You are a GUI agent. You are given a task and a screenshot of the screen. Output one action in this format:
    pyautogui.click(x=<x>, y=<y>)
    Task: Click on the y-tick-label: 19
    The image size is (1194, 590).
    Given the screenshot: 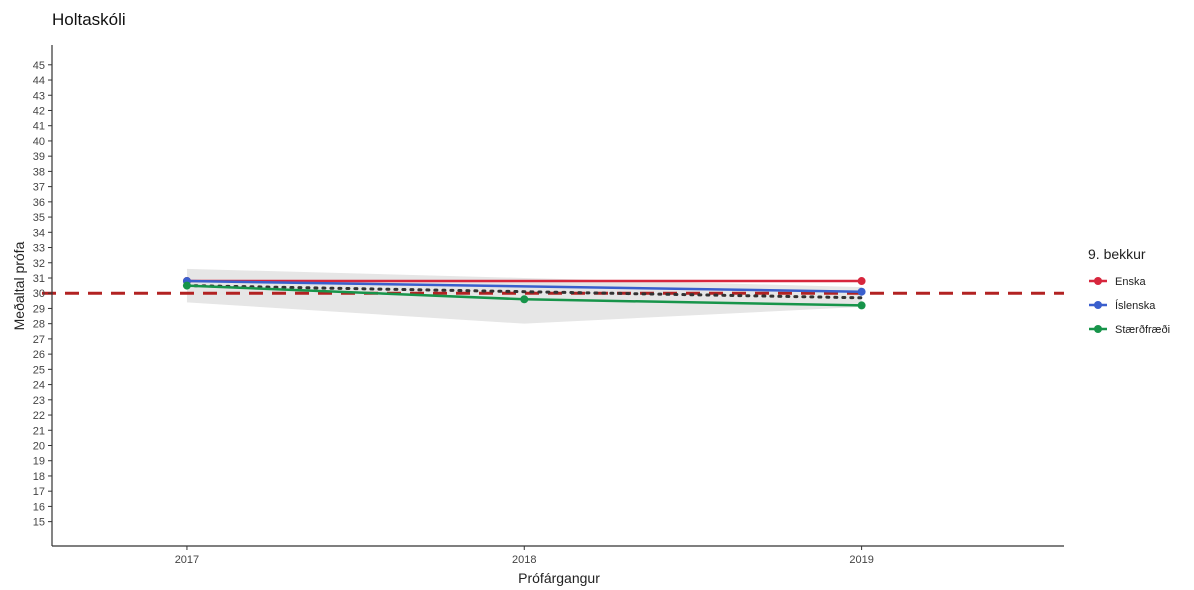 What is the action you would take?
    pyautogui.click(x=39, y=462)
    